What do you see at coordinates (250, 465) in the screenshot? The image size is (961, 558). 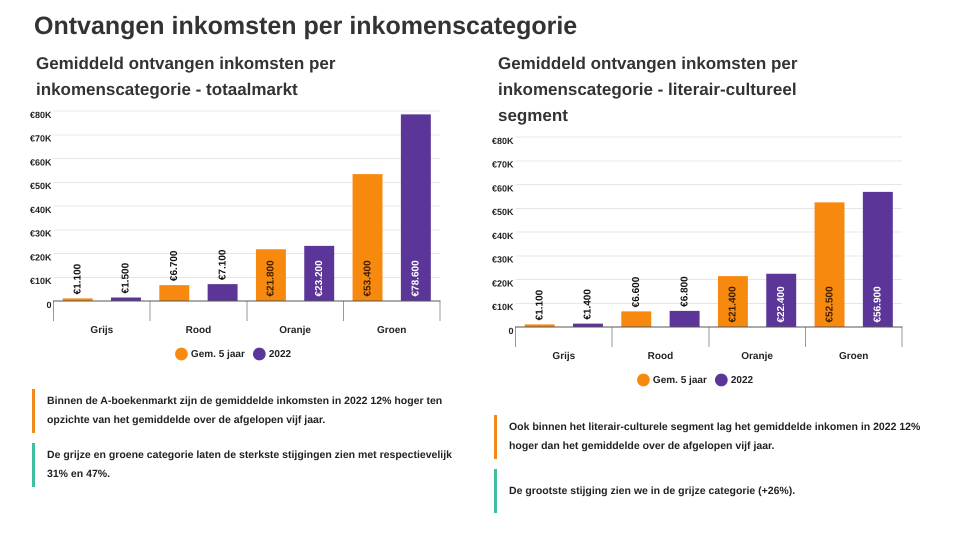 I see `text: De grijze en groene categorie laten de sterkste stijgingen zien met respectievelijk 31% en 47%.` at bounding box center [250, 465].